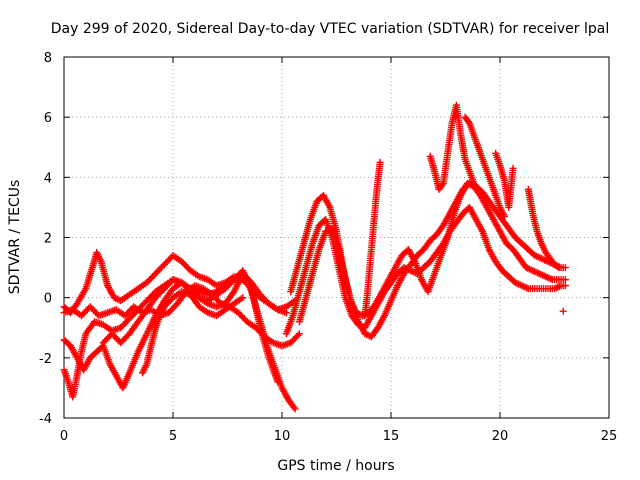  Describe the element at coordinates (391, 436) in the screenshot. I see `x-tick-label: 15` at that location.